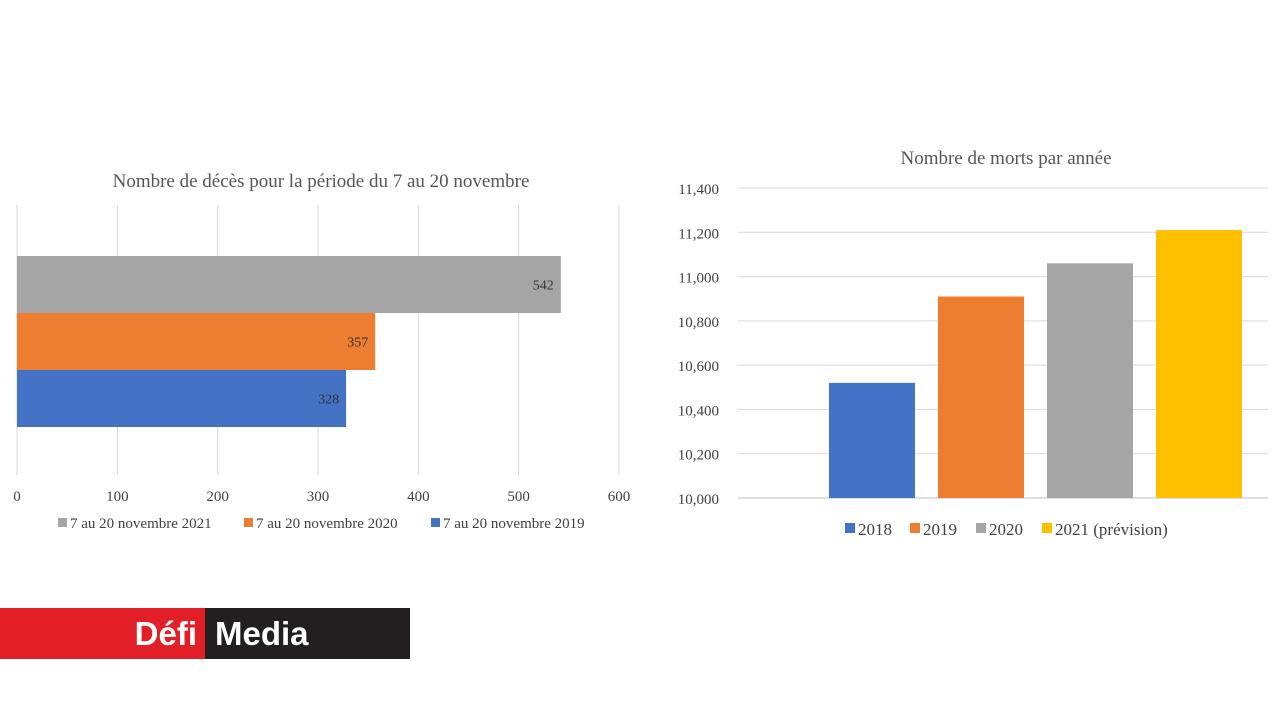 The image size is (1280, 720). Describe the element at coordinates (1005, 158) in the screenshot. I see `chart2-title: Nombre de morts par année` at that location.